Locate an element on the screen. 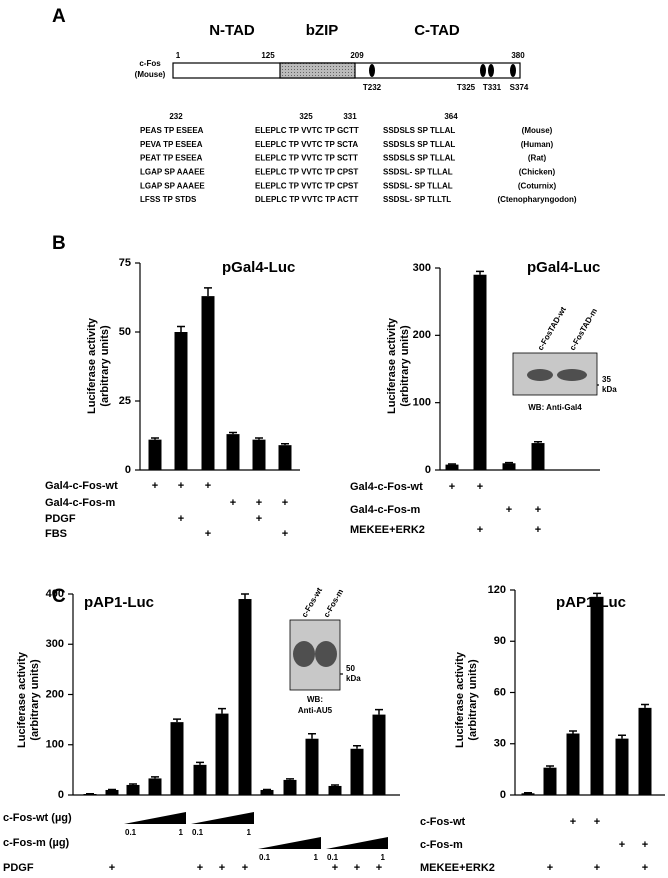  y-tick-label: 300 is located at coordinates (55, 644).